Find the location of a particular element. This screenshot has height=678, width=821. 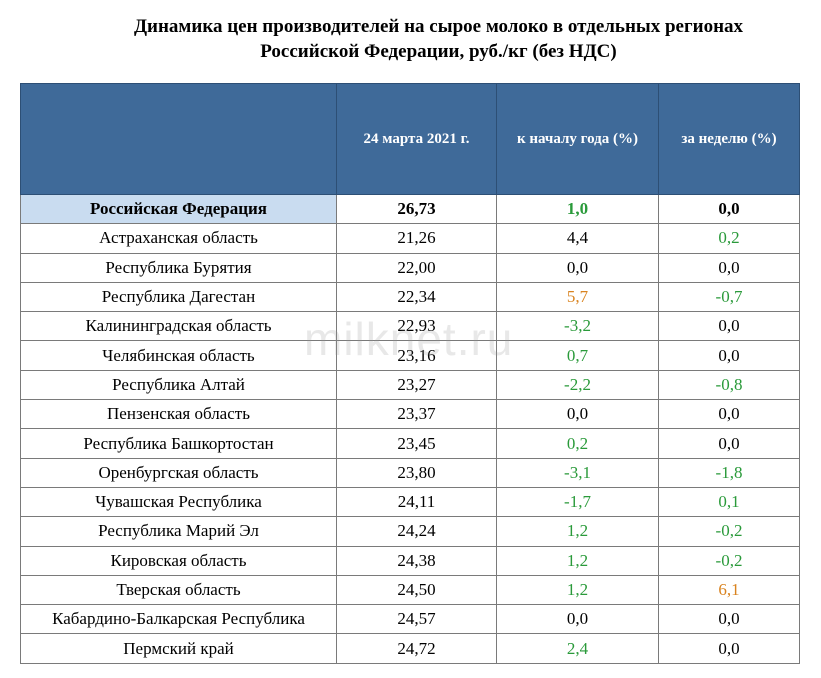

header-week: за неделю (%) is located at coordinates (729, 139).